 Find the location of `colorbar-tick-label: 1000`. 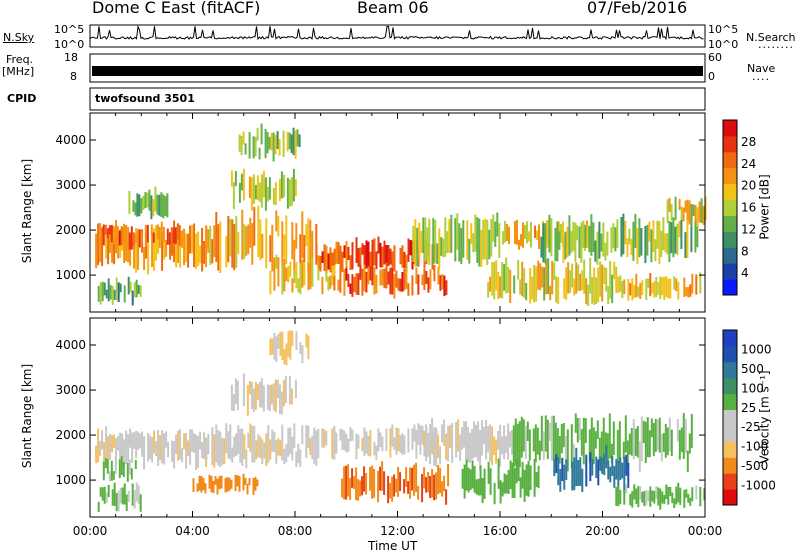

colorbar-tick-label: 1000 is located at coordinates (756, 349).